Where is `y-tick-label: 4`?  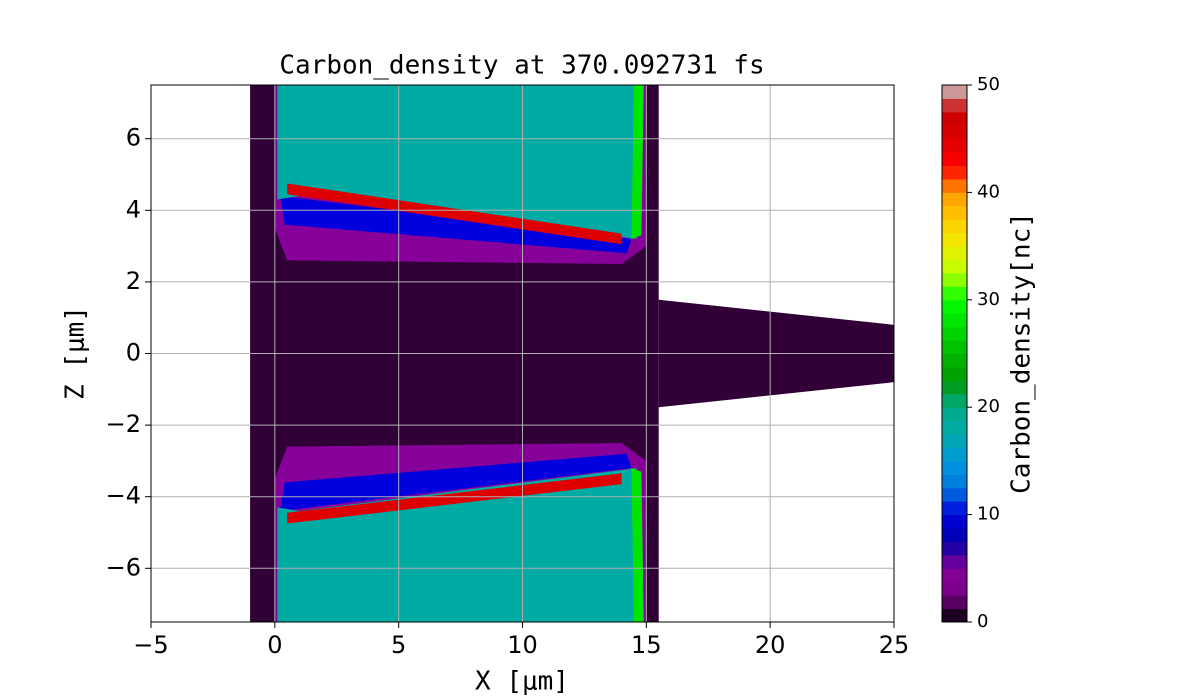
y-tick-label: 4 is located at coordinates (133, 209).